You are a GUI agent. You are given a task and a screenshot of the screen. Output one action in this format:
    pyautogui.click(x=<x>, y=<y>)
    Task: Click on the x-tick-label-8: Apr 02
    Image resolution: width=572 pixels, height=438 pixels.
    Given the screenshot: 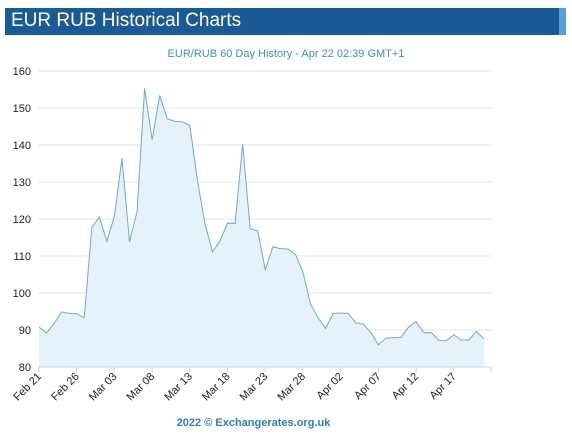 What is the action you would take?
    pyautogui.click(x=329, y=386)
    